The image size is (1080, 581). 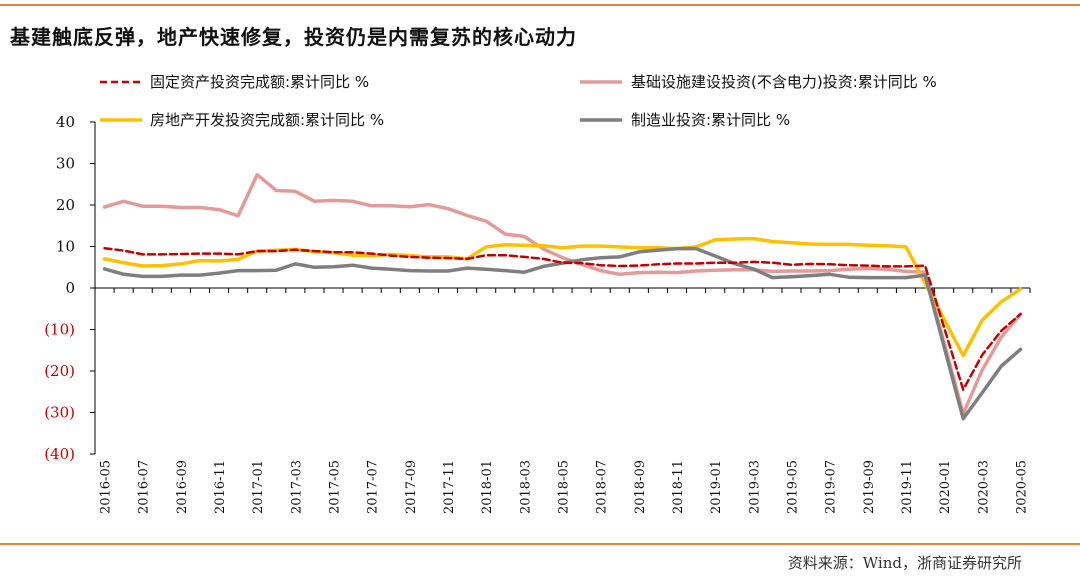 What do you see at coordinates (258, 487) in the screenshot?
I see `x-tick-label: 2017-01` at bounding box center [258, 487].